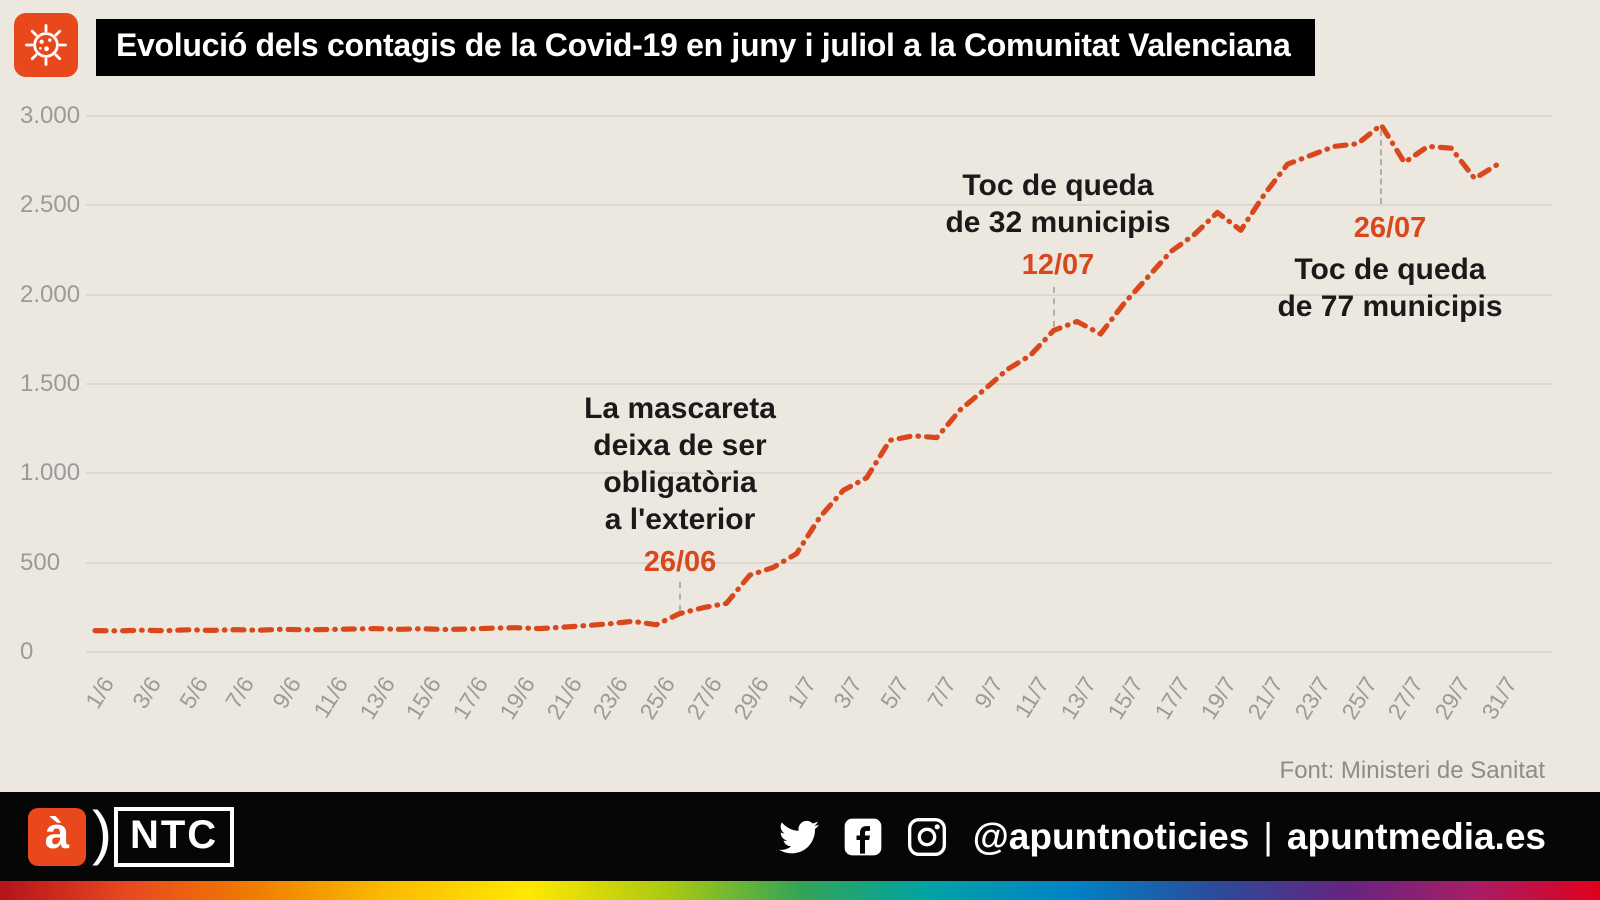 The width and height of the screenshot is (1600, 900). What do you see at coordinates (680, 562) in the screenshot?
I see `annotation-date: 26/06` at bounding box center [680, 562].